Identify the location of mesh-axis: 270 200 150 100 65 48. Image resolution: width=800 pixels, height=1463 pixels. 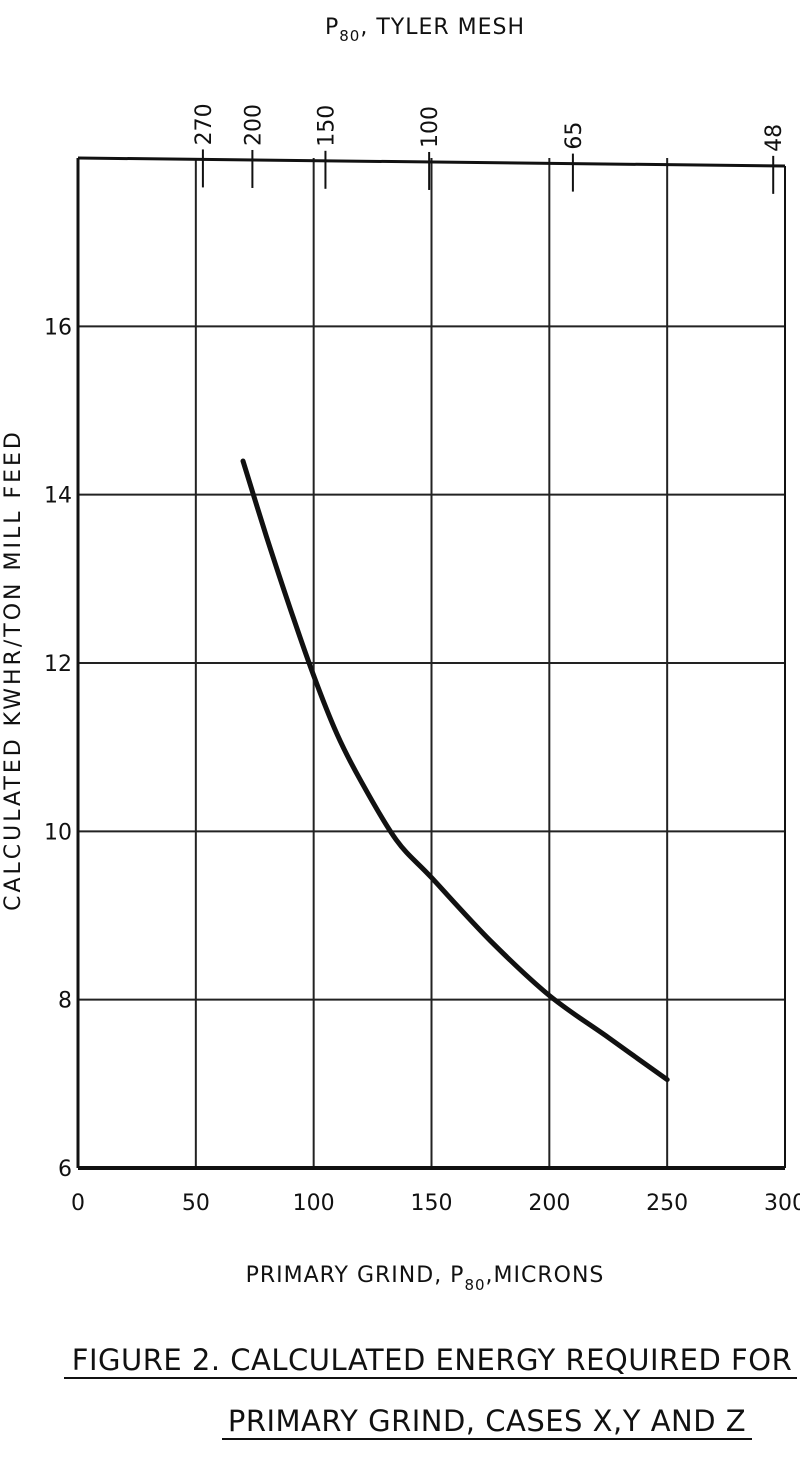
(489, 148).